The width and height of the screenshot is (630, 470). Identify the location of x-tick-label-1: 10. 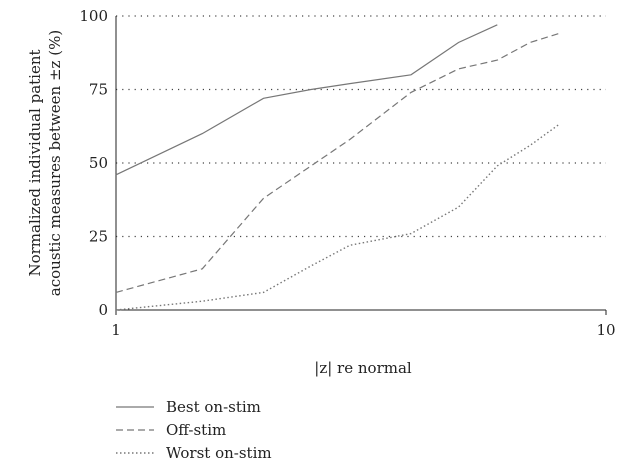
(605, 330).